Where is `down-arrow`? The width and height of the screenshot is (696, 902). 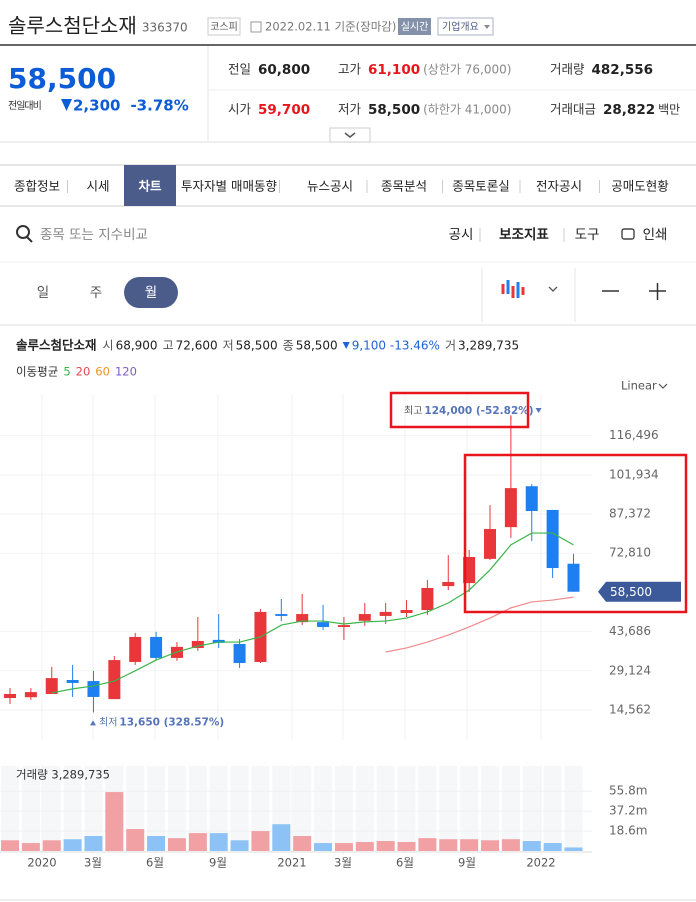
down-arrow is located at coordinates (66, 105).